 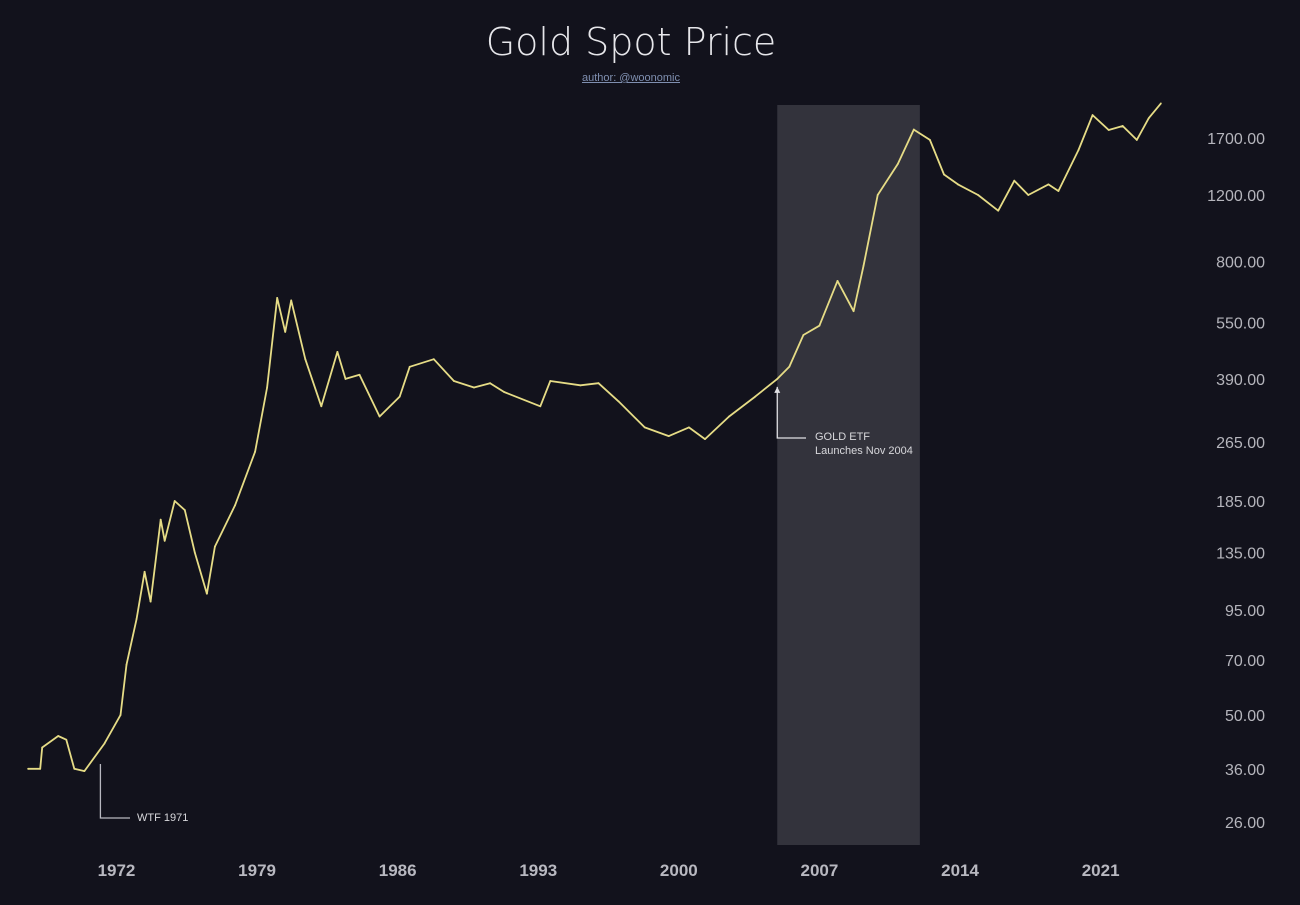 I want to click on chart-title: Gold Spot Price, so click(x=631, y=42).